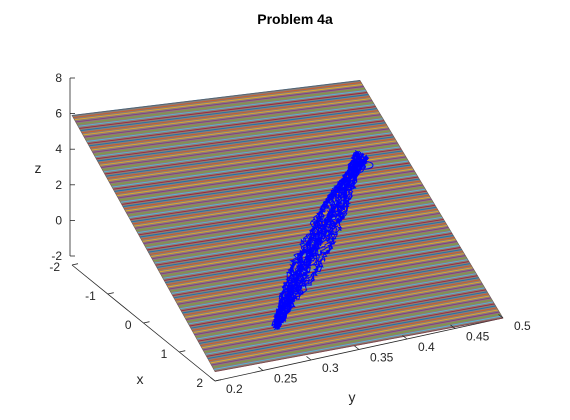 The height and width of the screenshot is (420, 570). I want to click on trajectory-loop, so click(357, 165).